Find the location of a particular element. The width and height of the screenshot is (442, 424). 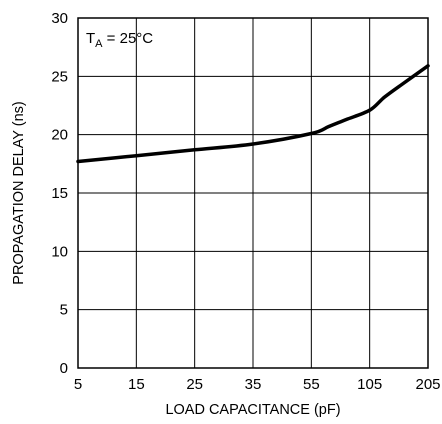

y-tick-label: 20 is located at coordinates (59, 135).